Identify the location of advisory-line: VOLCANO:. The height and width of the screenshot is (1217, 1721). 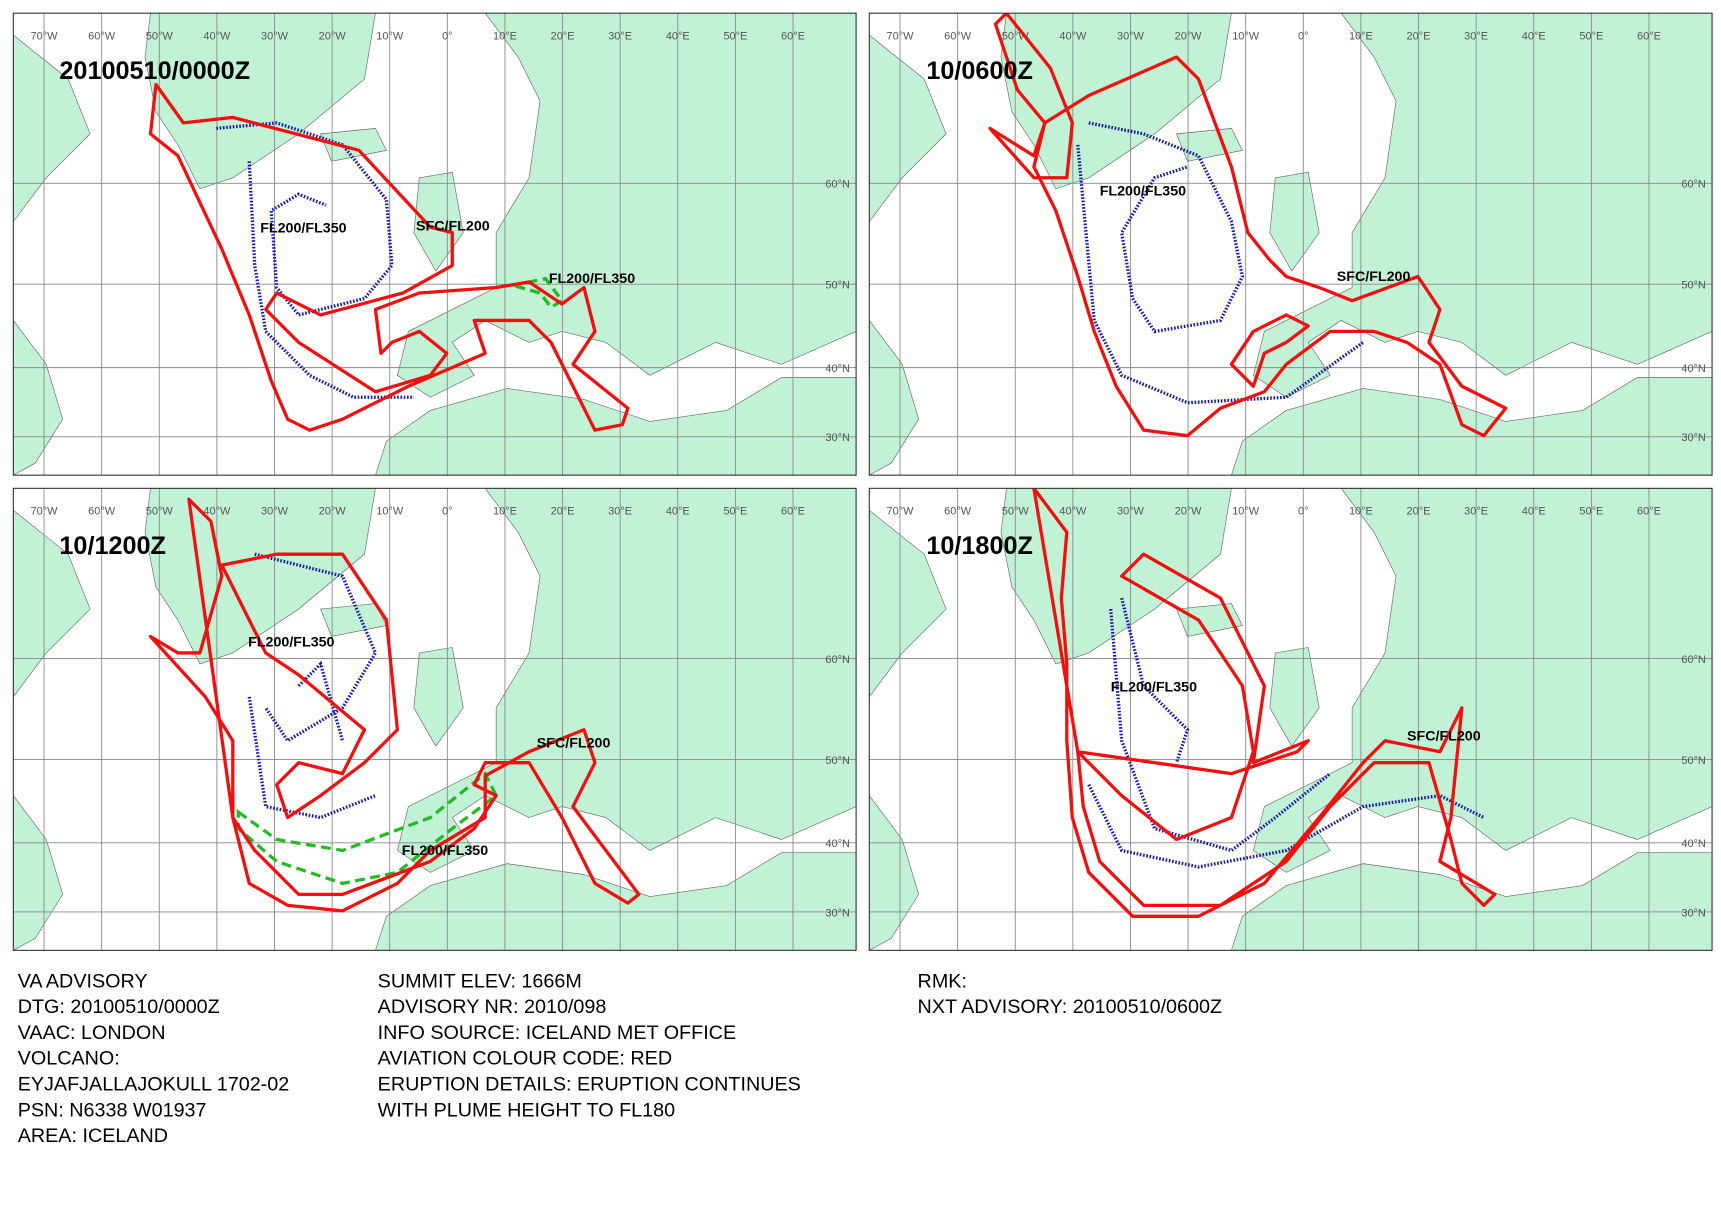
(69, 1059).